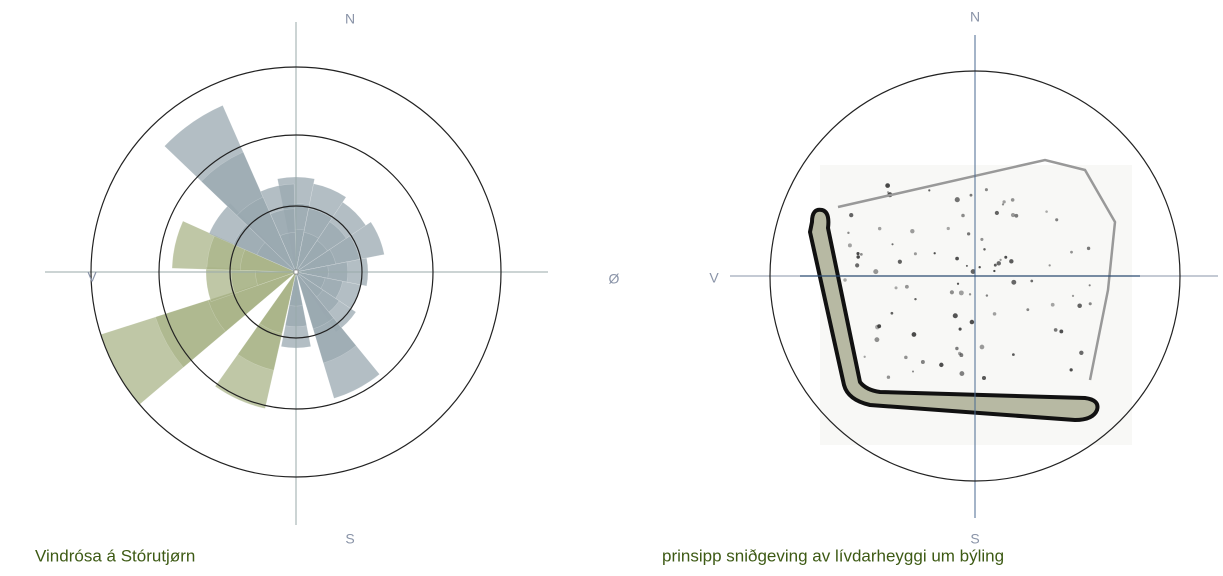  I want to click on center, so click(296, 272).